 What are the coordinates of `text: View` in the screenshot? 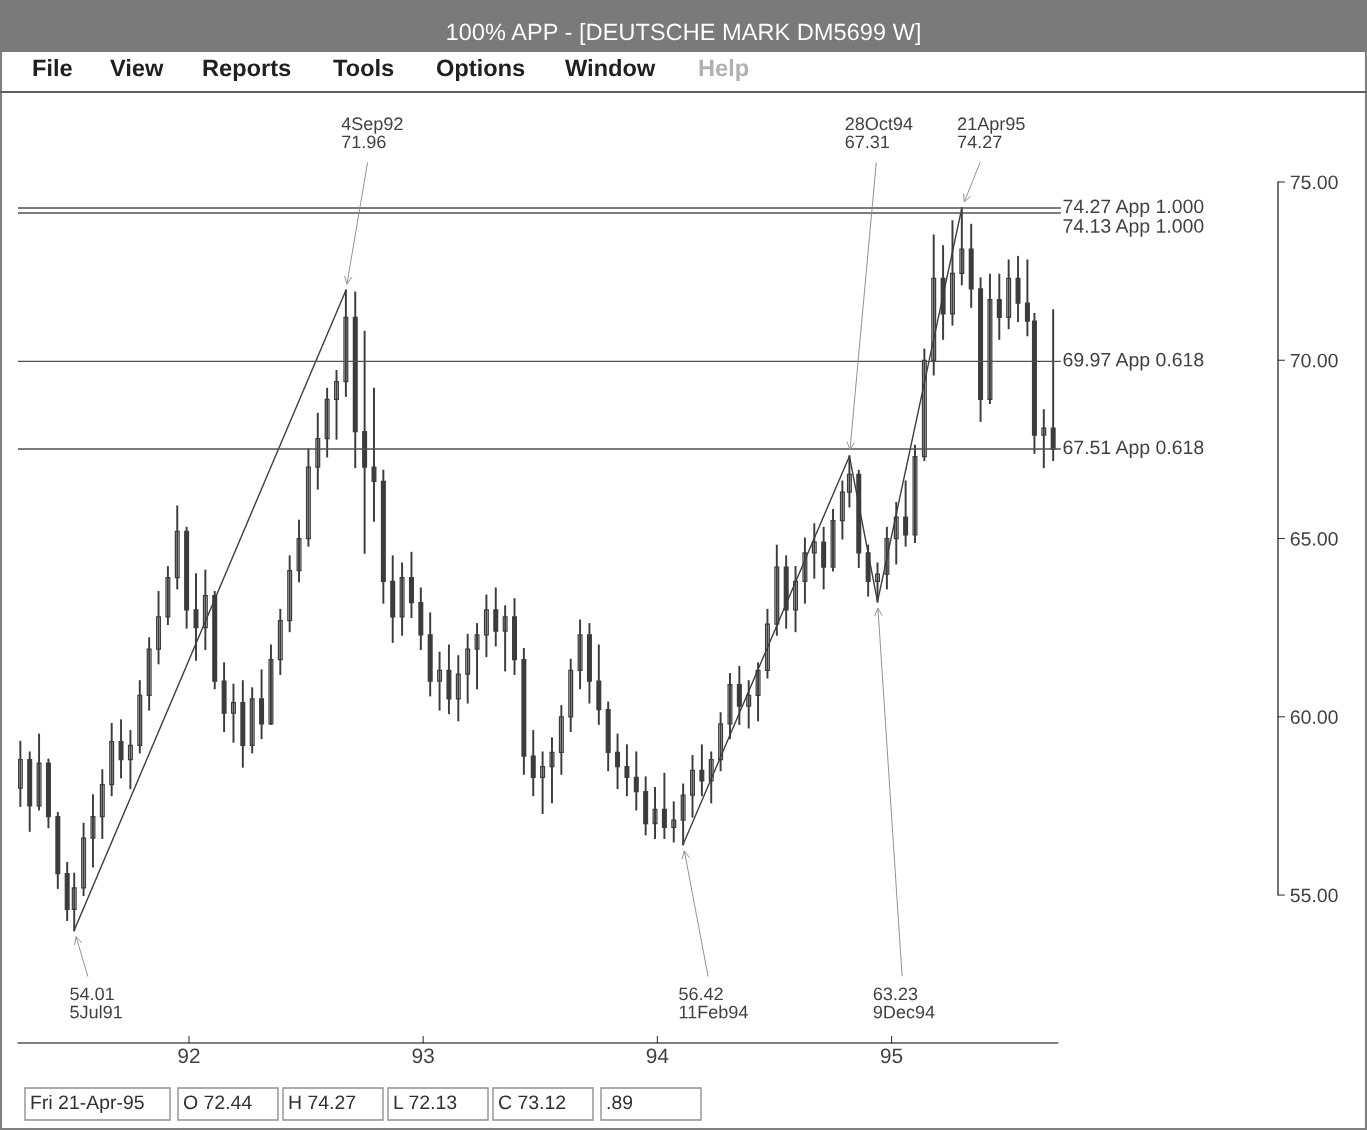 It's located at (137, 68).